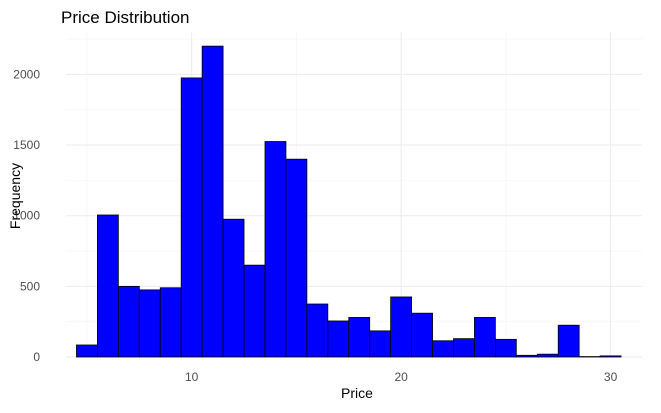 The width and height of the screenshot is (661, 413). What do you see at coordinates (611, 377) in the screenshot?
I see `x-tick-label: 30` at bounding box center [611, 377].